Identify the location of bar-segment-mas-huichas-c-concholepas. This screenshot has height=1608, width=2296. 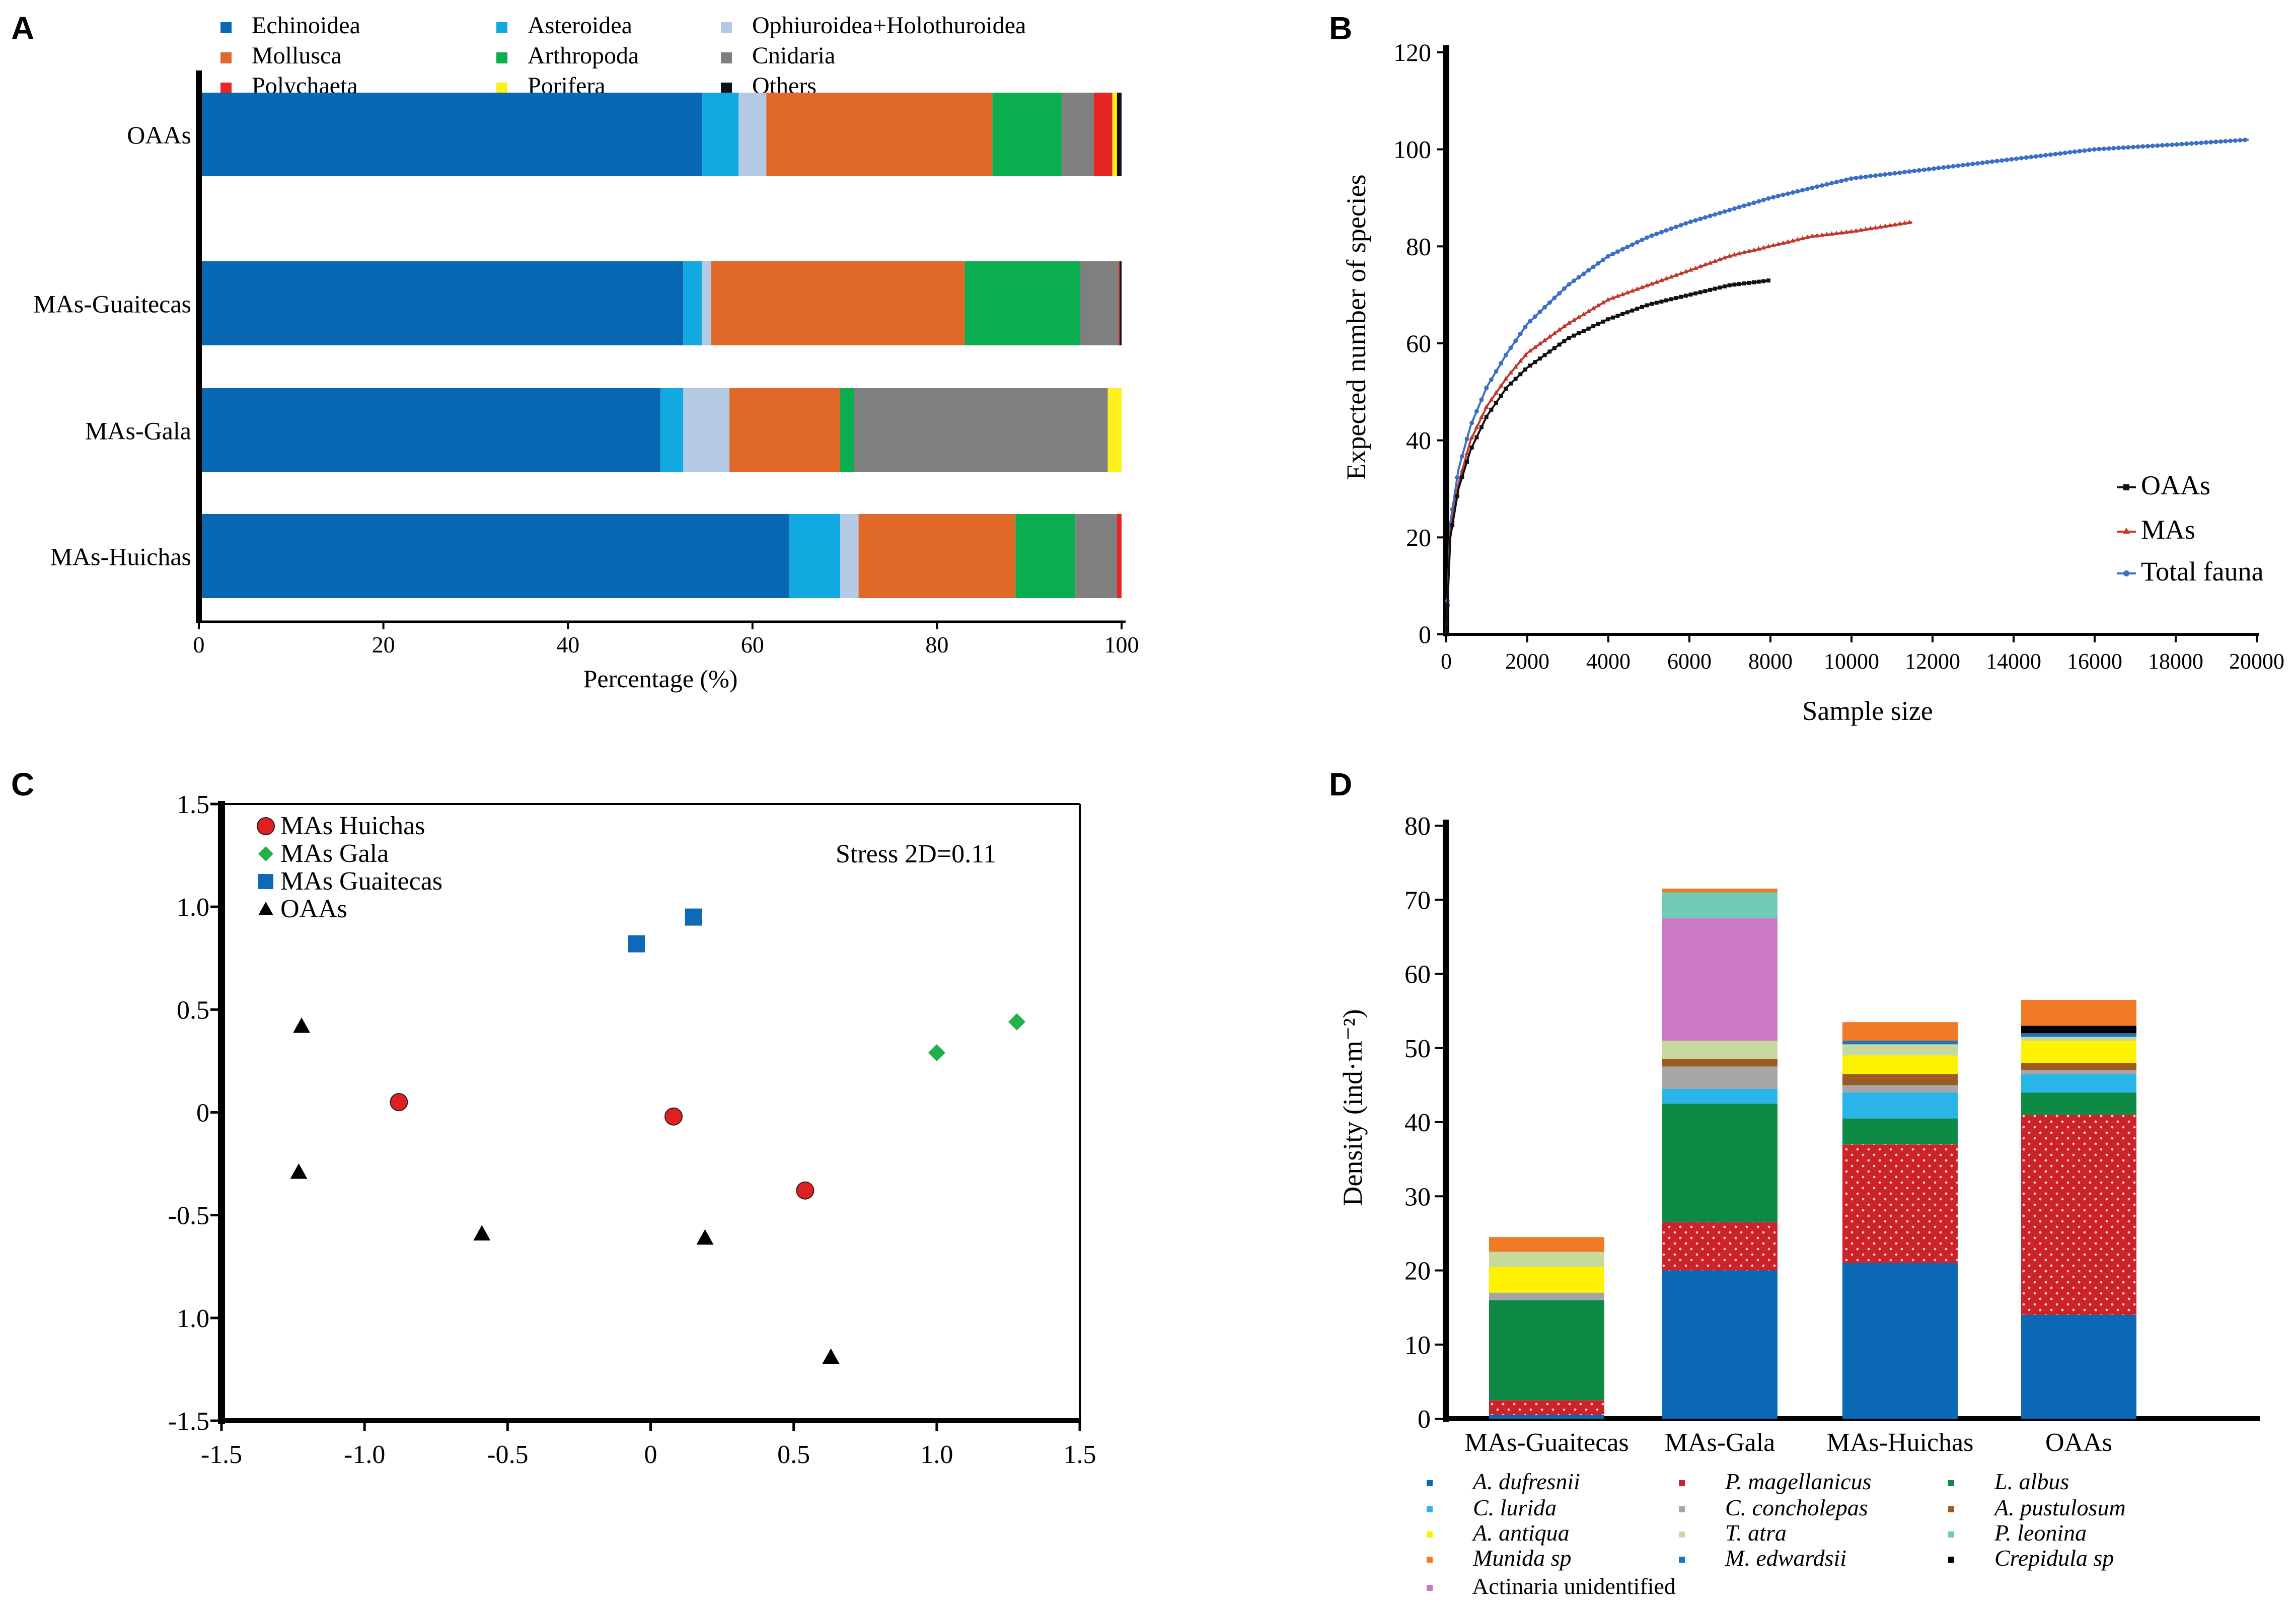
(1900, 1089).